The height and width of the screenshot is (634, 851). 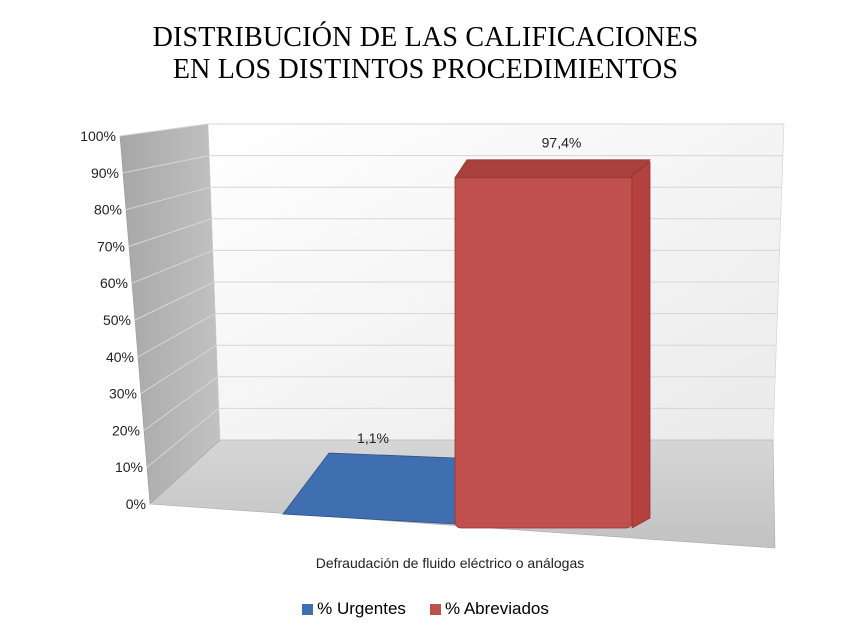 I want to click on chart-title-line-1: DISTRIBUCIÓN DE LAS CALIFICACIONES, so click(x=425, y=37).